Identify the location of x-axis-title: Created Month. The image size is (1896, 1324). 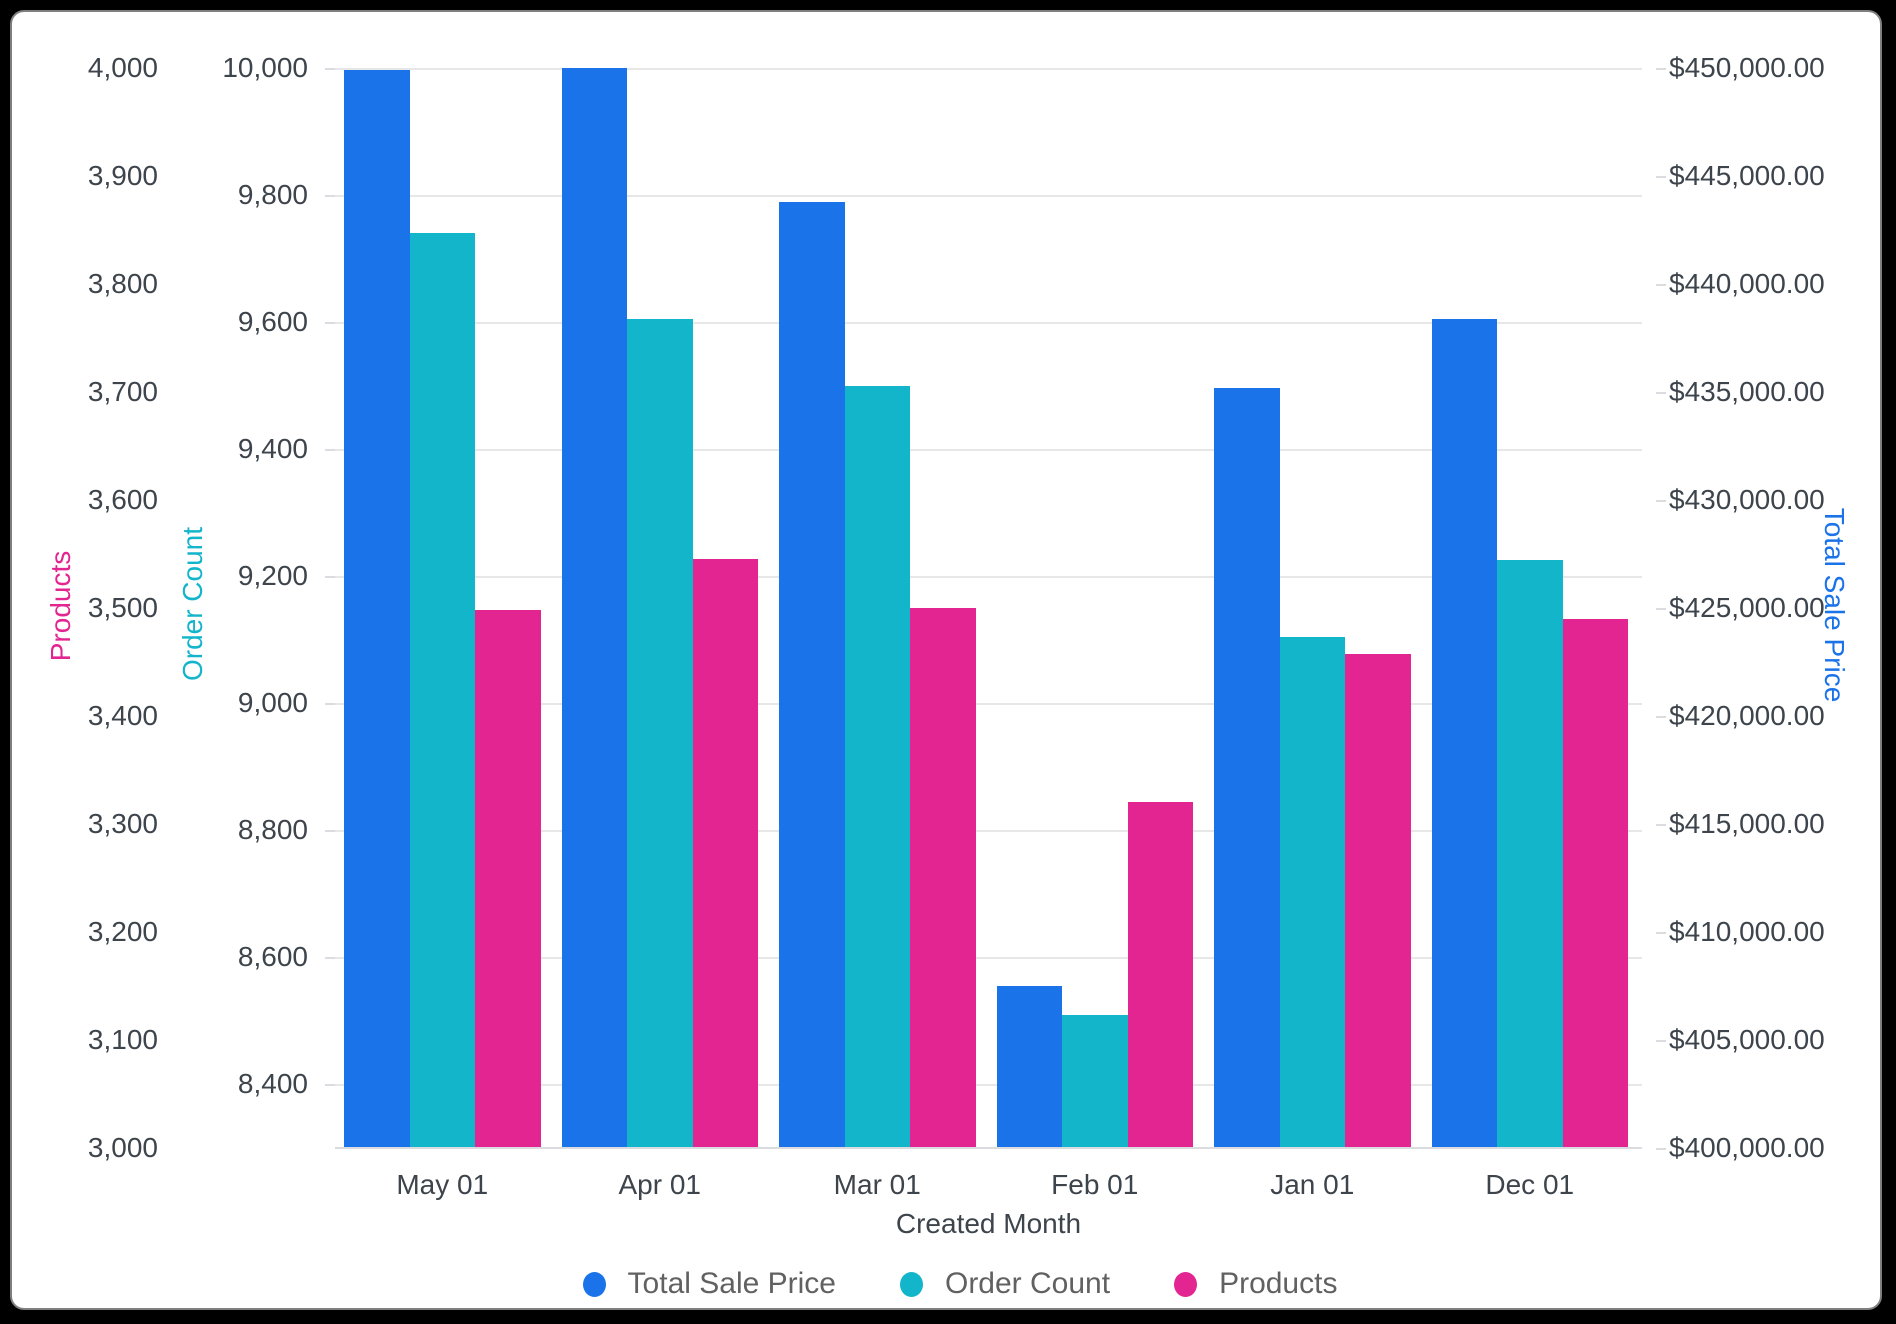
(988, 1223).